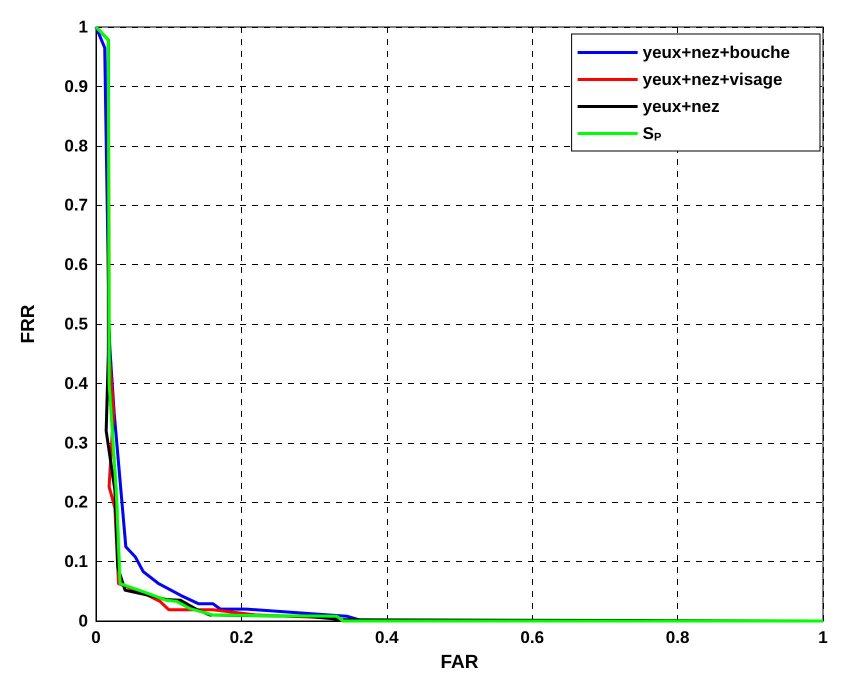  I want to click on x-tick-label: 1, so click(823, 637).